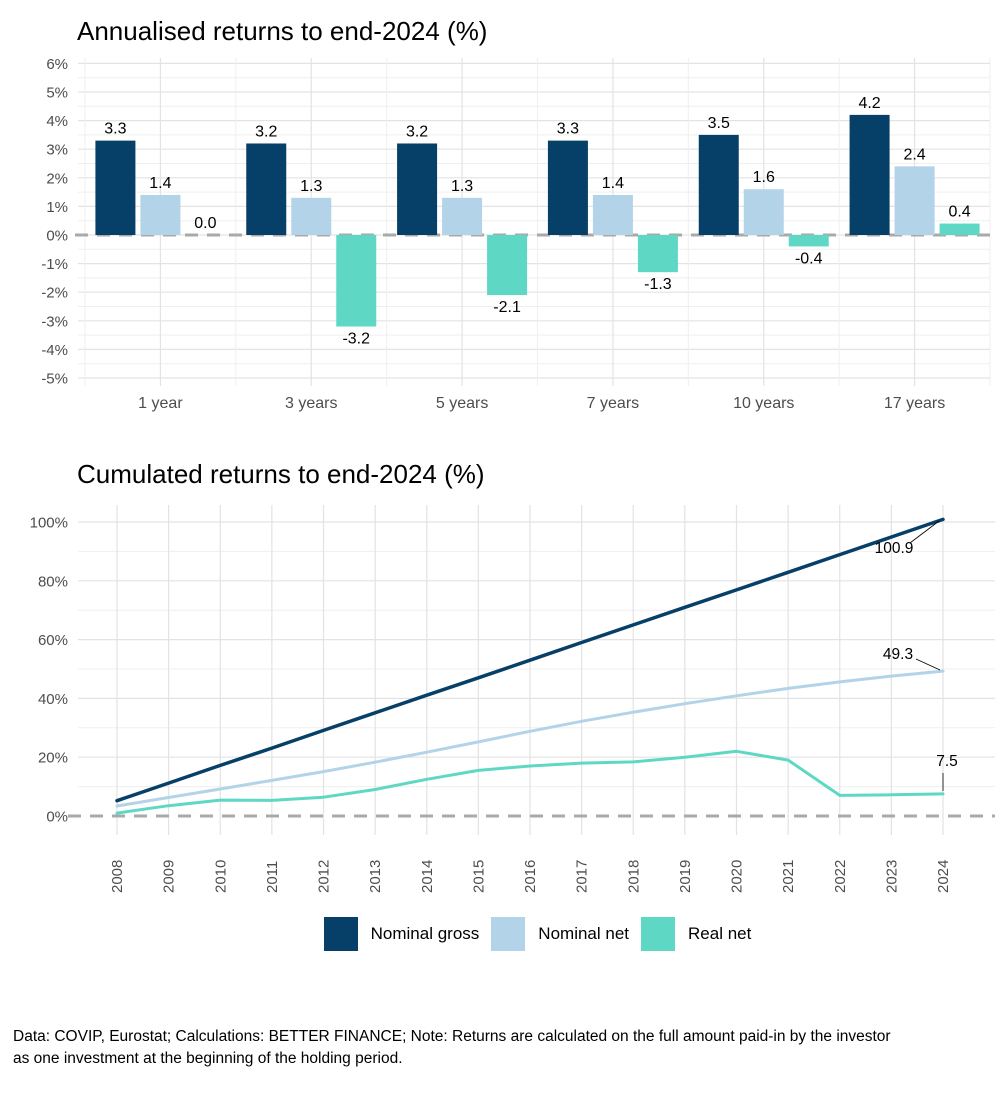 The width and height of the screenshot is (1008, 1108). What do you see at coordinates (57, 150) in the screenshot?
I see `y-axis-tick-label: 3%` at bounding box center [57, 150].